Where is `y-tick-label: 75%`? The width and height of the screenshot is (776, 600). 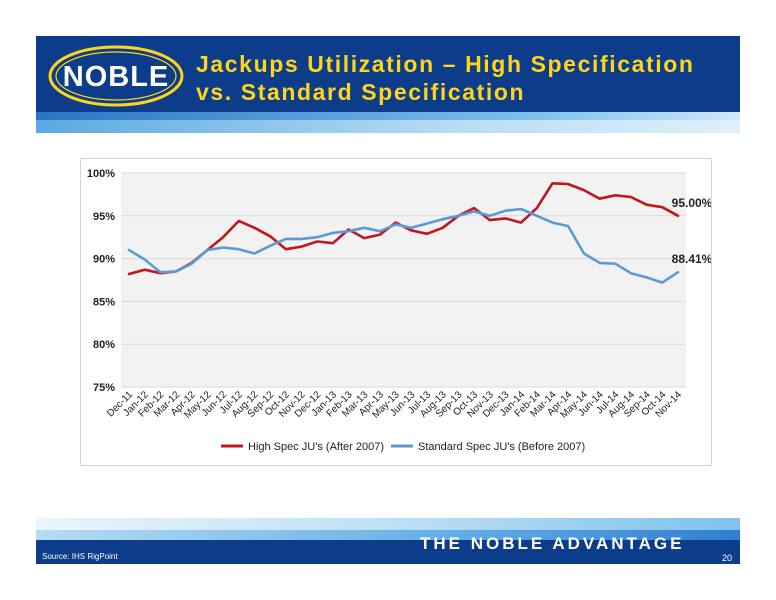 y-tick-label: 75% is located at coordinates (104, 388).